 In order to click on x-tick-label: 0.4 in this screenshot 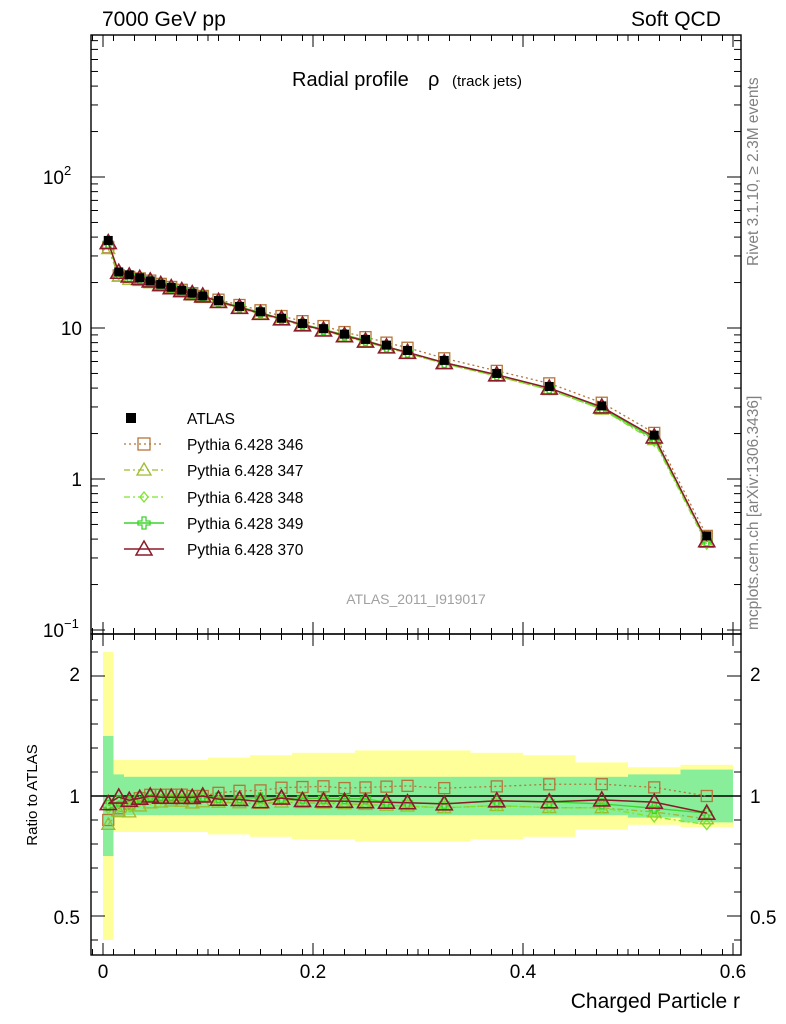, I will do `click(523, 972)`.